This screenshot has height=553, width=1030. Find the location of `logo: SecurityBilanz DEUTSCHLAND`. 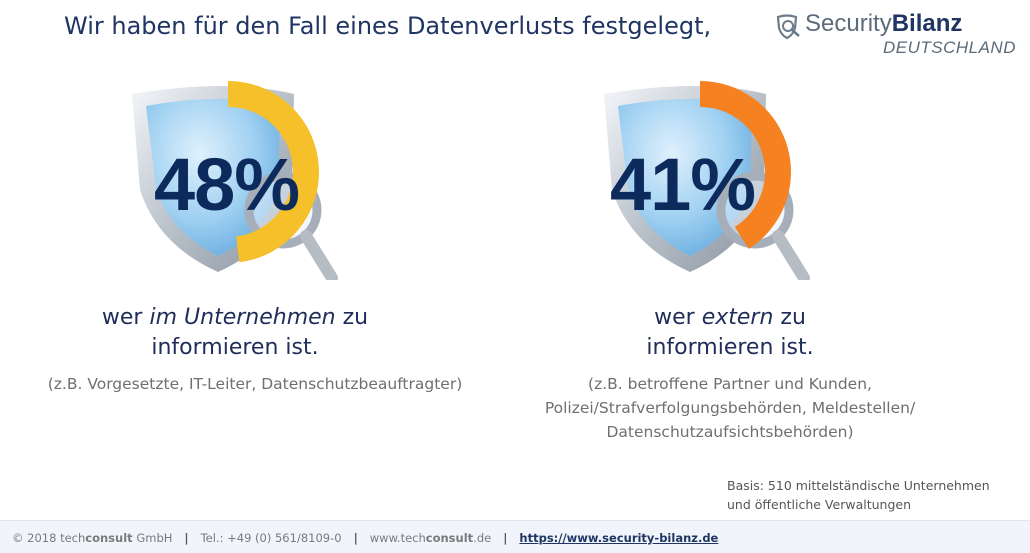

logo: SecurityBilanz DEUTSCHLAND is located at coordinates (897, 34).